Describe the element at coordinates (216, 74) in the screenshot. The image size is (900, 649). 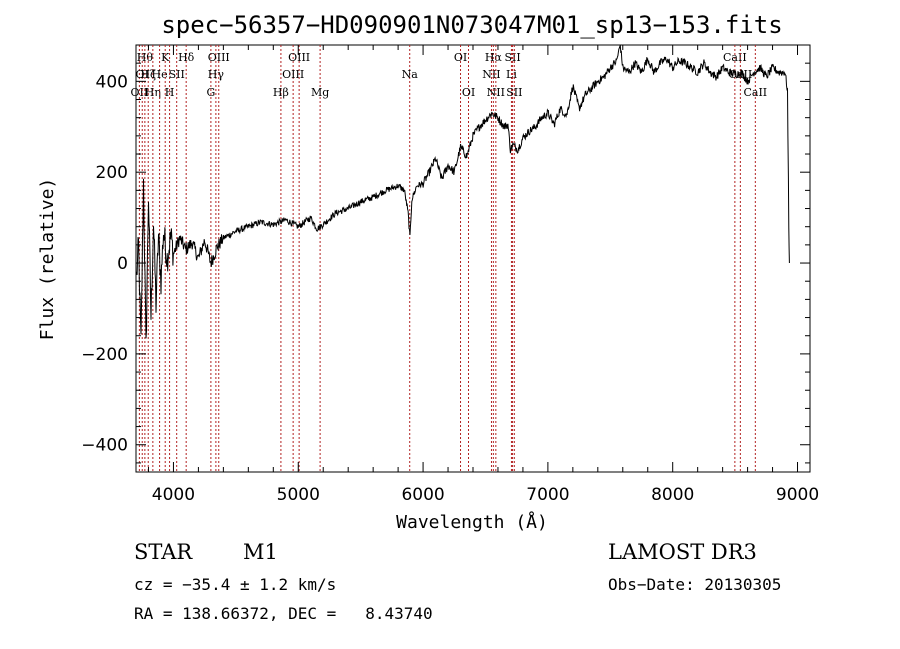
I see `marker-label-11: Hγ` at that location.